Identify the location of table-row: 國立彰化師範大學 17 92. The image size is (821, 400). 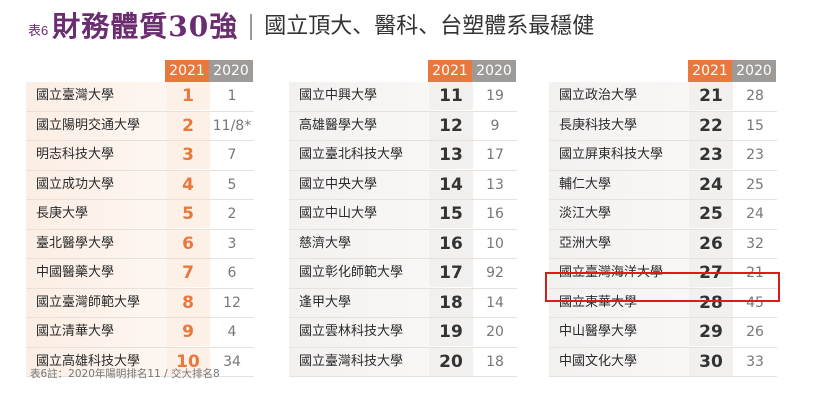
(403, 274).